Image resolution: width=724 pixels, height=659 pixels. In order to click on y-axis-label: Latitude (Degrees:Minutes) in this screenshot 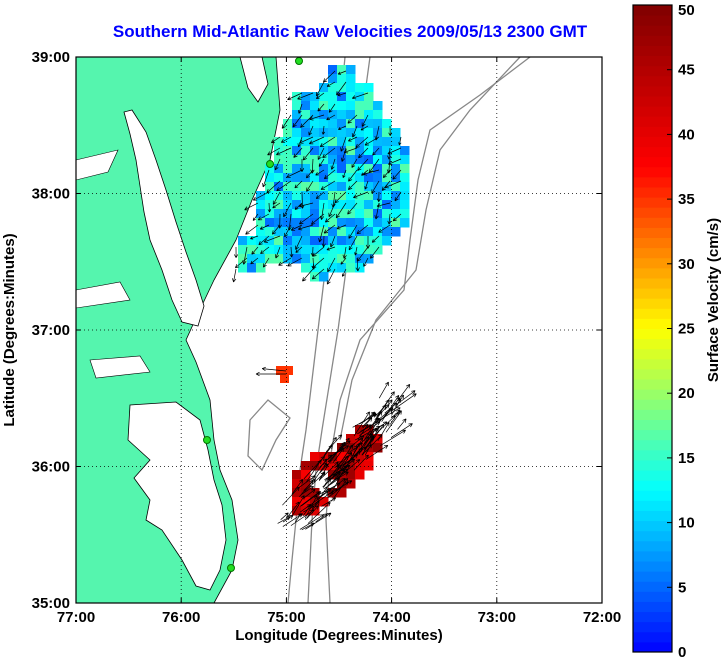, I will do `click(9, 329)`.